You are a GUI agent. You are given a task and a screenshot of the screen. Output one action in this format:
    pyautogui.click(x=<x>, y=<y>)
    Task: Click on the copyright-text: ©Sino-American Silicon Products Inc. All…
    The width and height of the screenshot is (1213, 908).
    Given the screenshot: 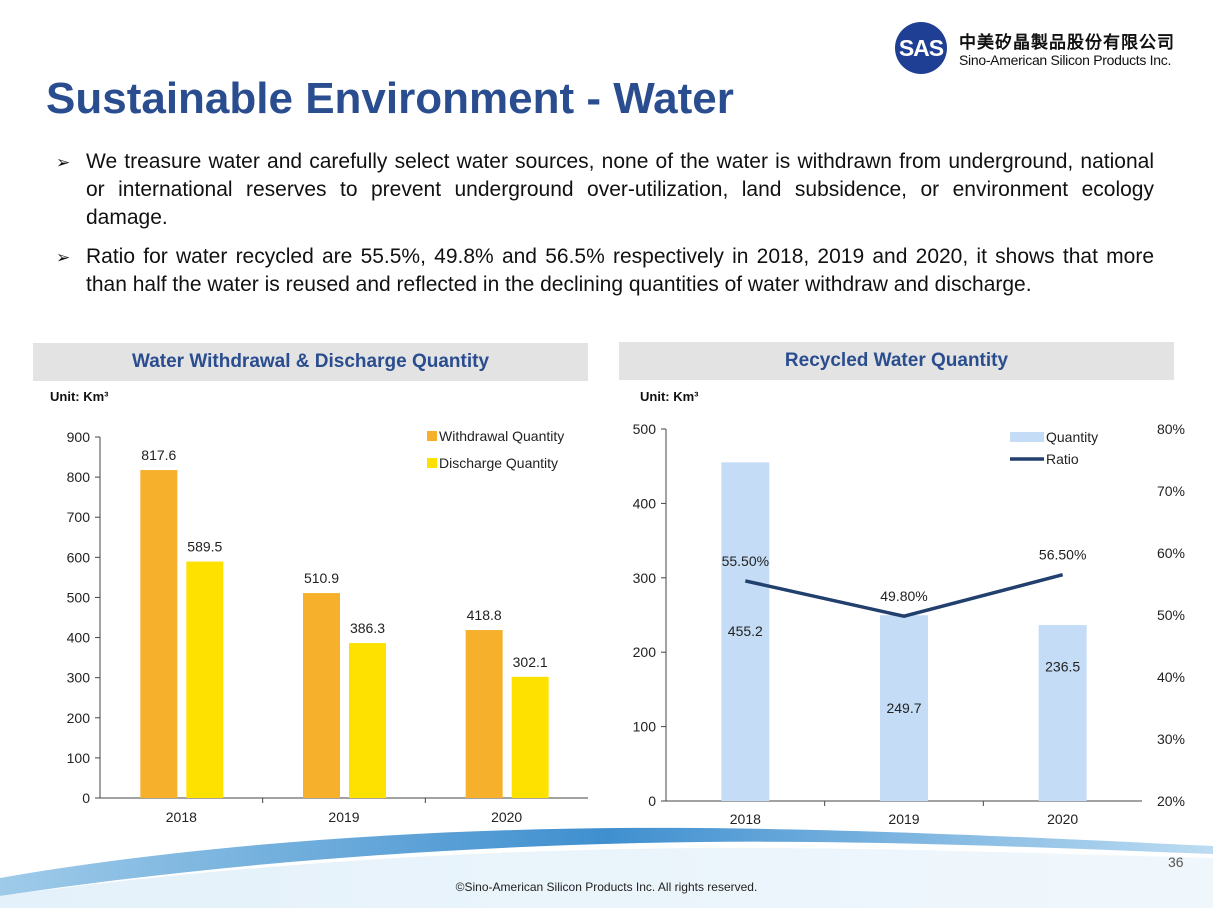 What is the action you would take?
    pyautogui.click(x=606, y=887)
    